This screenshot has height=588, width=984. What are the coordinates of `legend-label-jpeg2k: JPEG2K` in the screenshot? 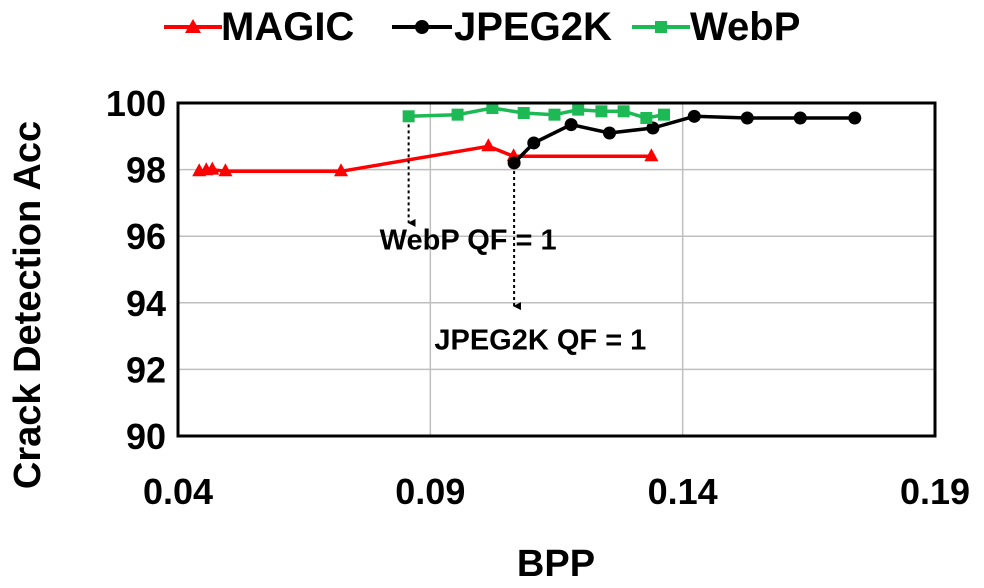 It's located at (533, 27).